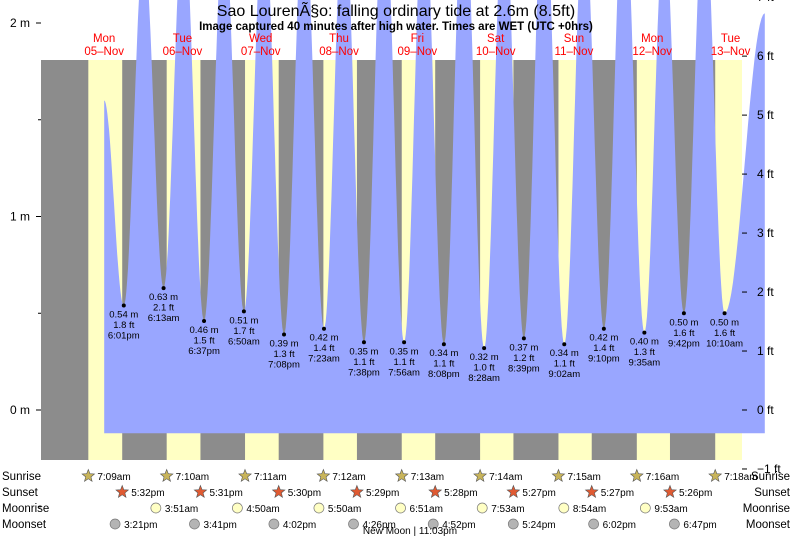  Describe the element at coordinates (765, 2) in the screenshot. I see `right-tick-label: 7 ft` at that location.